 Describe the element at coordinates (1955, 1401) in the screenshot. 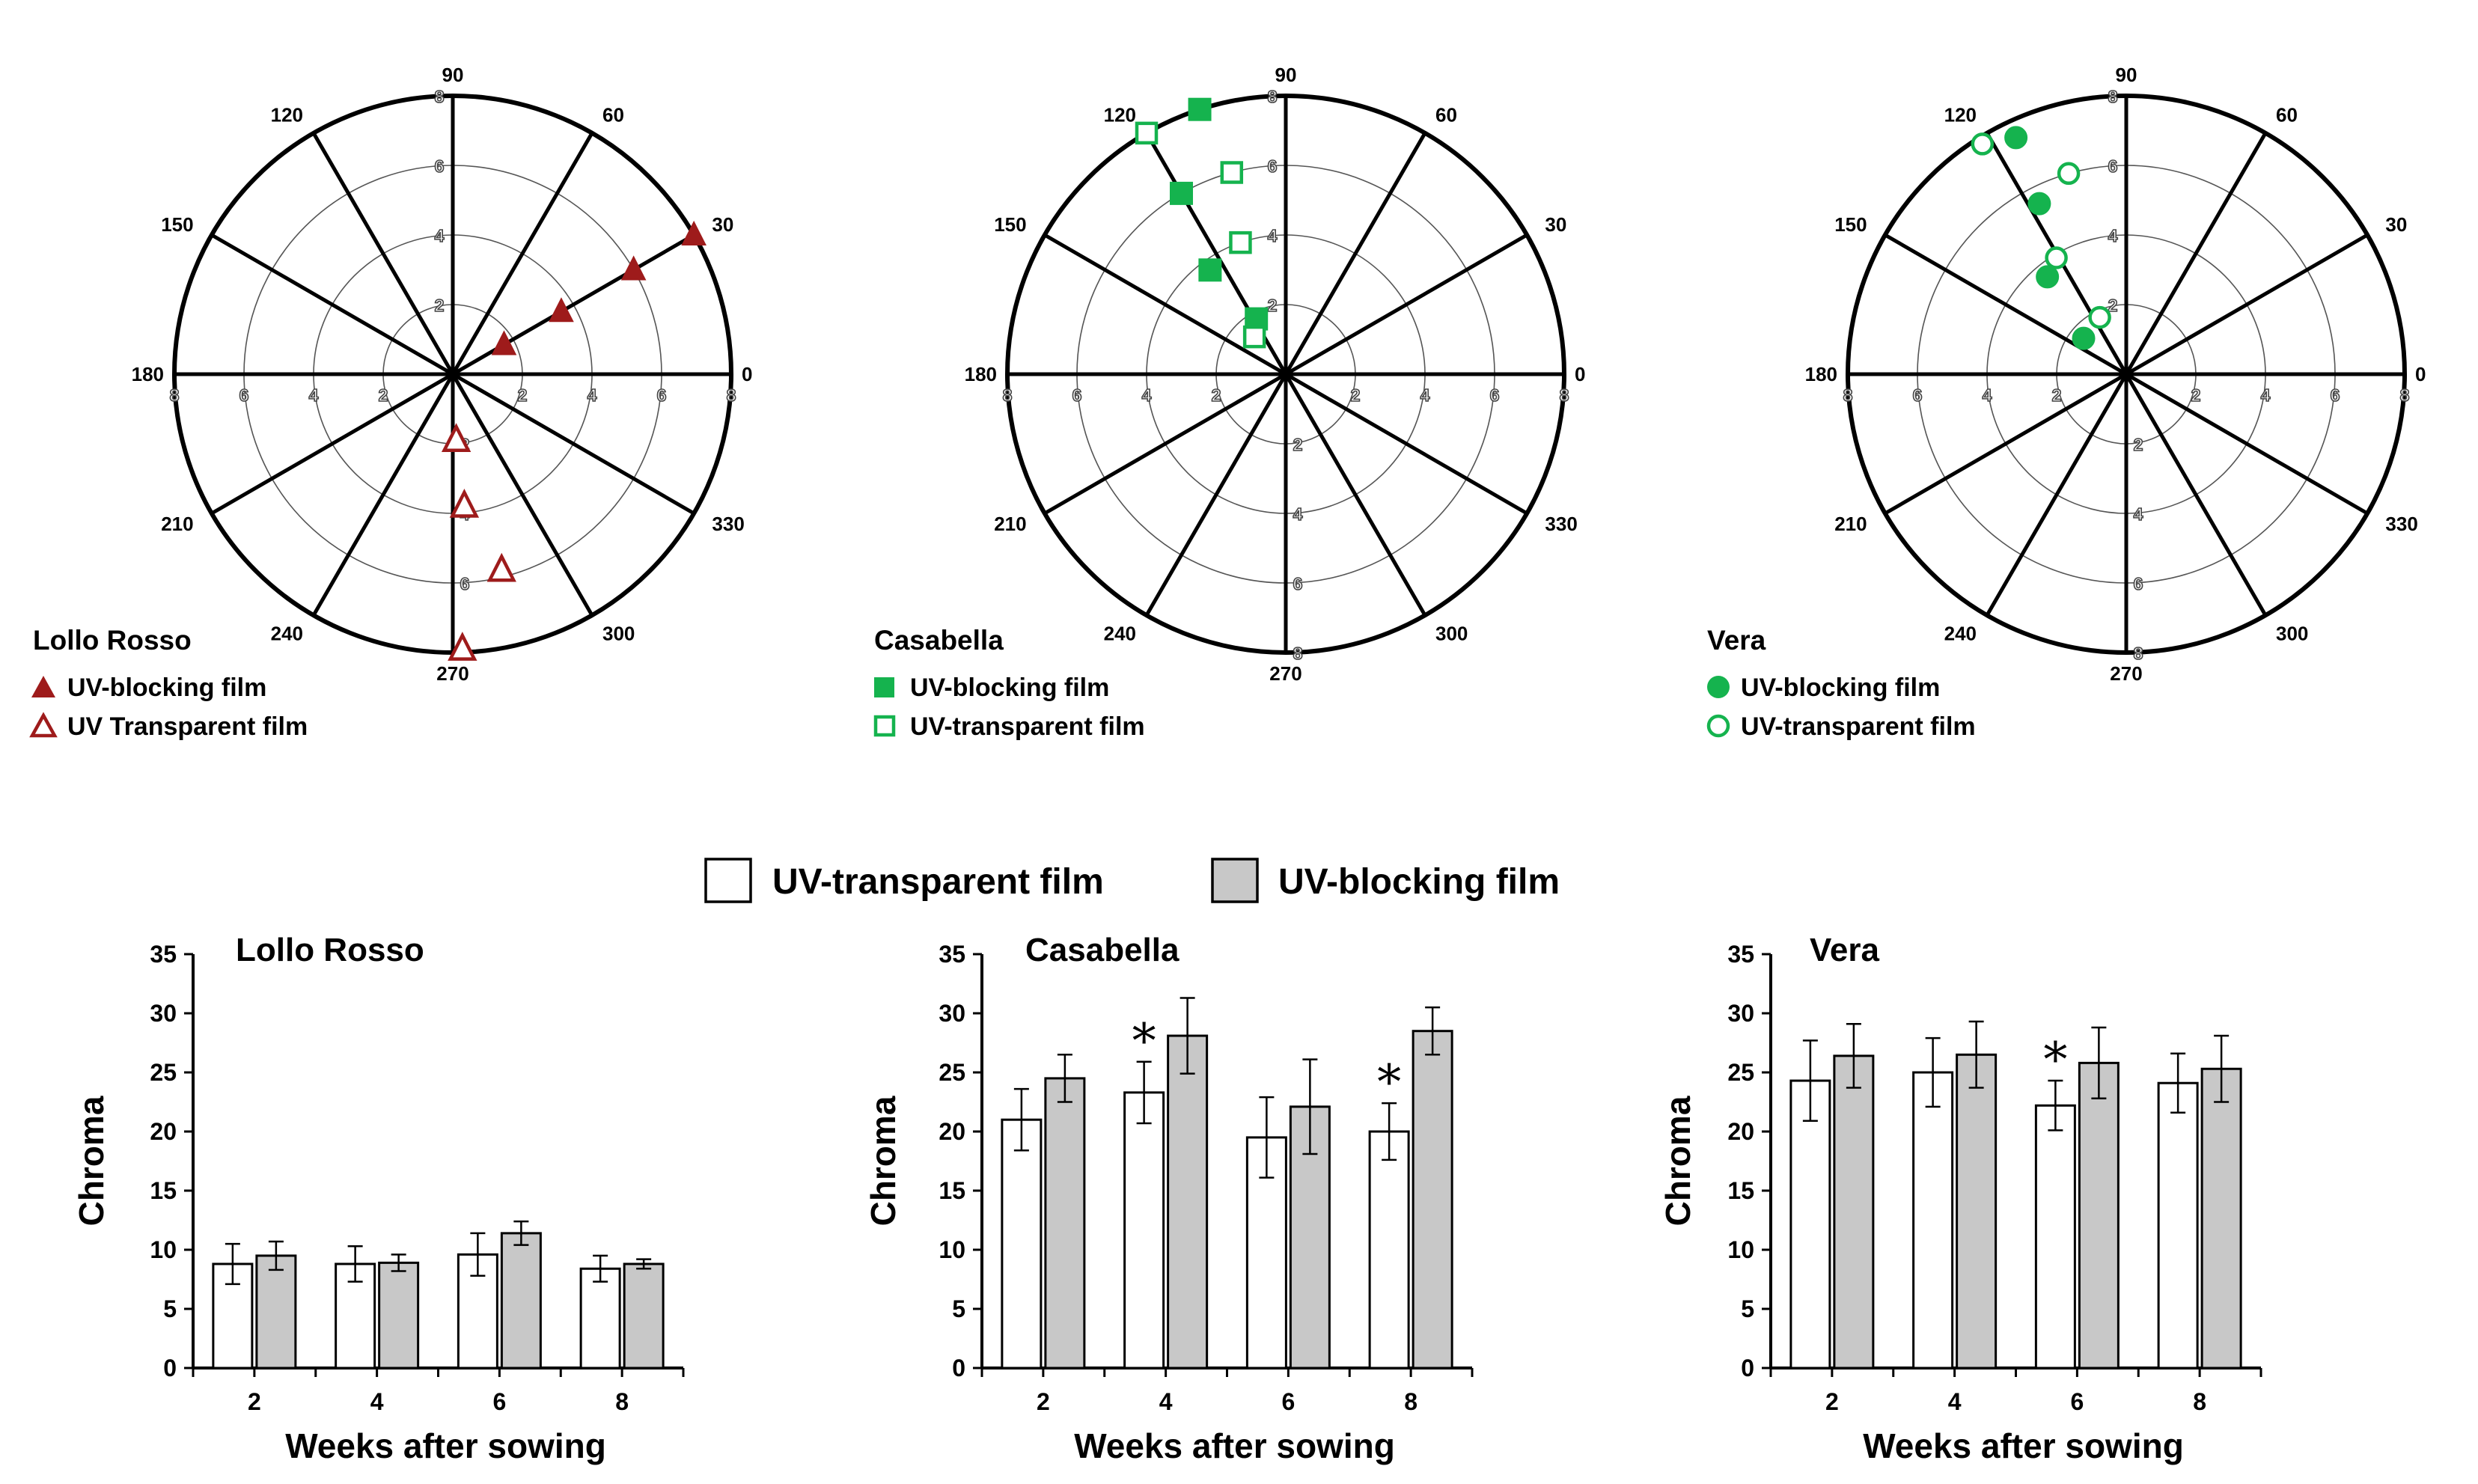

I see `x-tick-label: 4` at that location.